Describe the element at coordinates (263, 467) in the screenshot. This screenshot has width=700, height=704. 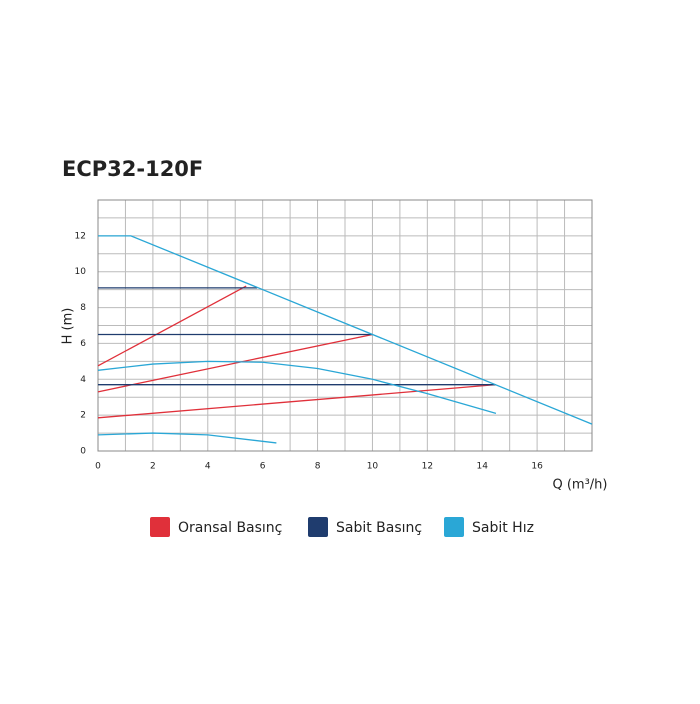
I see `x-tick-label: 6` at that location.